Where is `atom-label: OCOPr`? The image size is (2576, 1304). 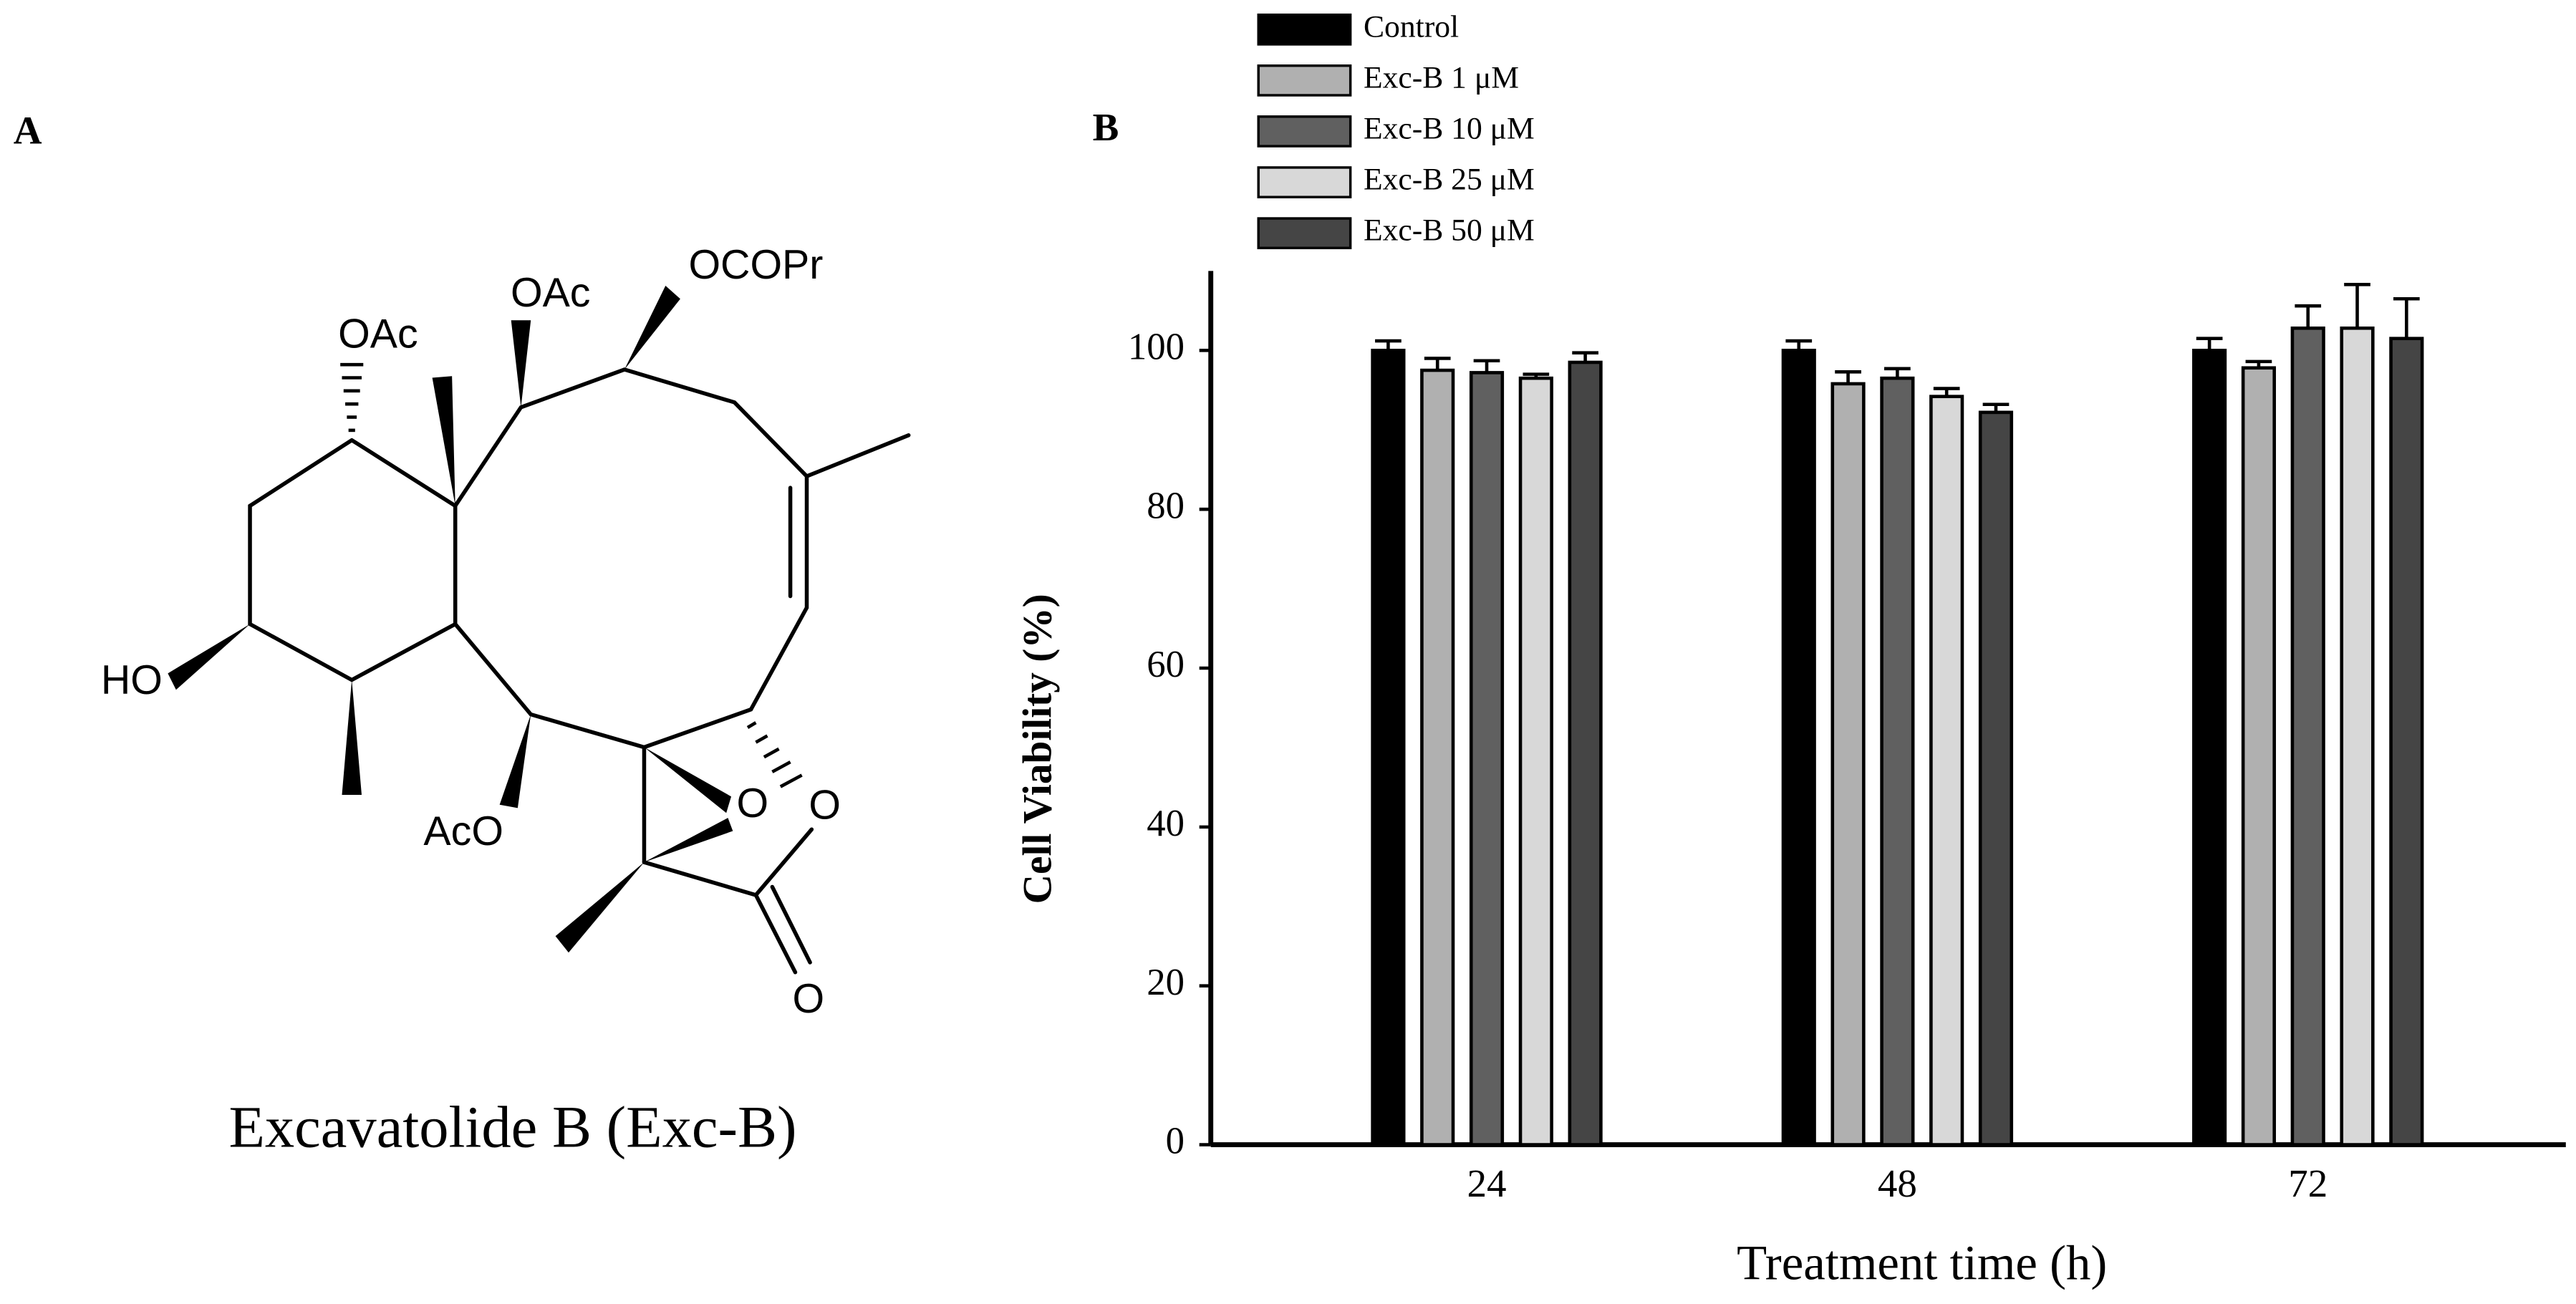 atom-label: OCOPr is located at coordinates (755, 265).